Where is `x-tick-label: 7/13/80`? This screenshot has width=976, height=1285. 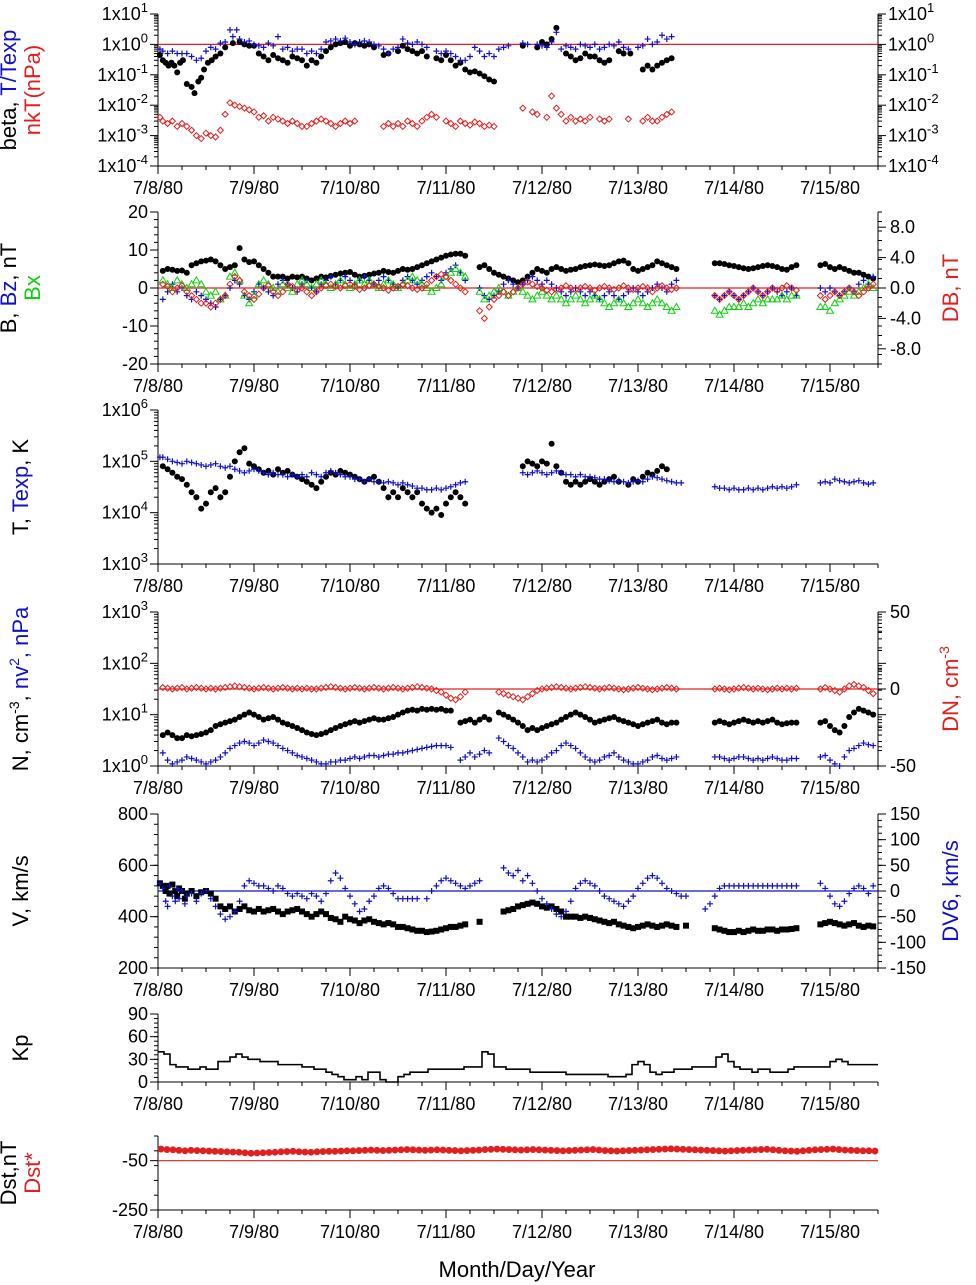 x-tick-label: 7/13/80 is located at coordinates (638, 788).